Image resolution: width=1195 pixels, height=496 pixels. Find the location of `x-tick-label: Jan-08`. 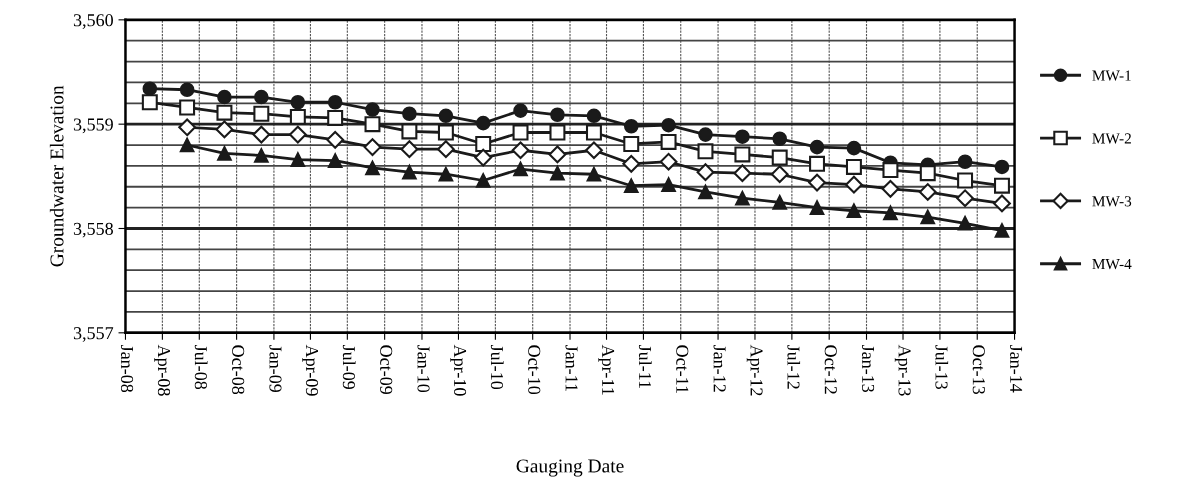

x-tick-label: Jan-08 is located at coordinates (127, 369).